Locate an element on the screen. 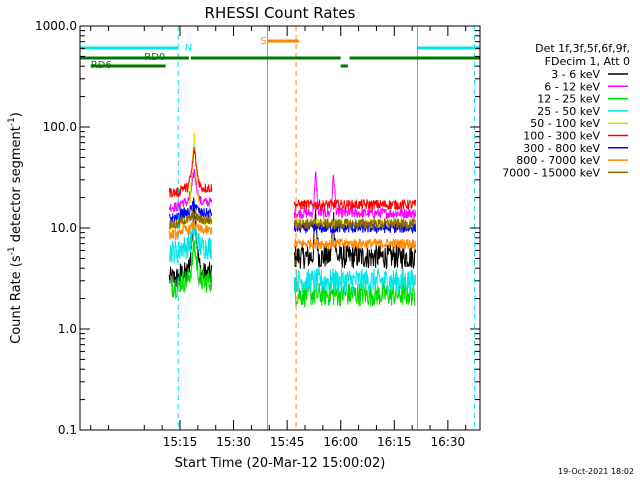 The image size is (640, 480). legend-entry-label: 25 - 50 keV is located at coordinates (568, 111).